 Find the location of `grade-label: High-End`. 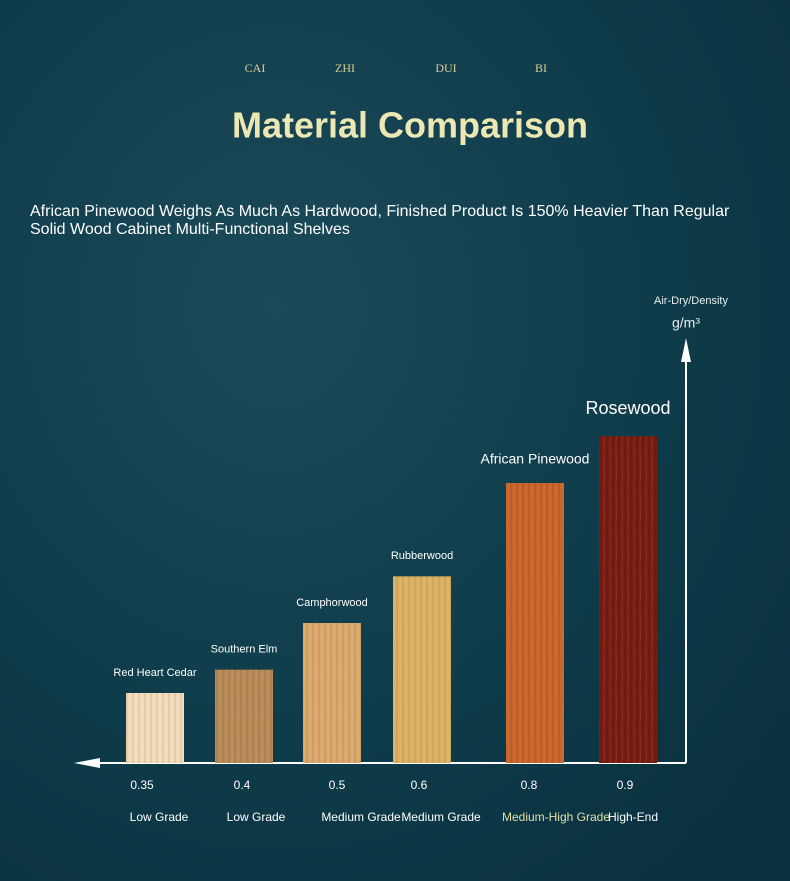

grade-label: High-End is located at coordinates (633, 817).